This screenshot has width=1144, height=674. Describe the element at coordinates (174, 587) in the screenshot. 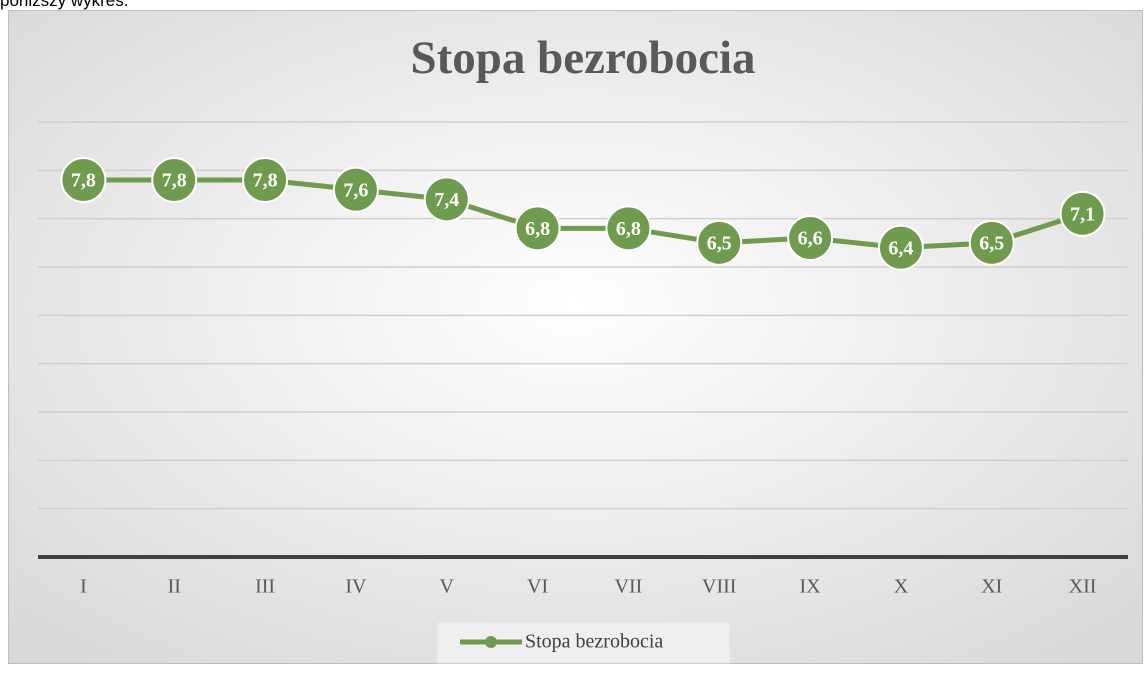

I see `x-tick-label: II` at that location.